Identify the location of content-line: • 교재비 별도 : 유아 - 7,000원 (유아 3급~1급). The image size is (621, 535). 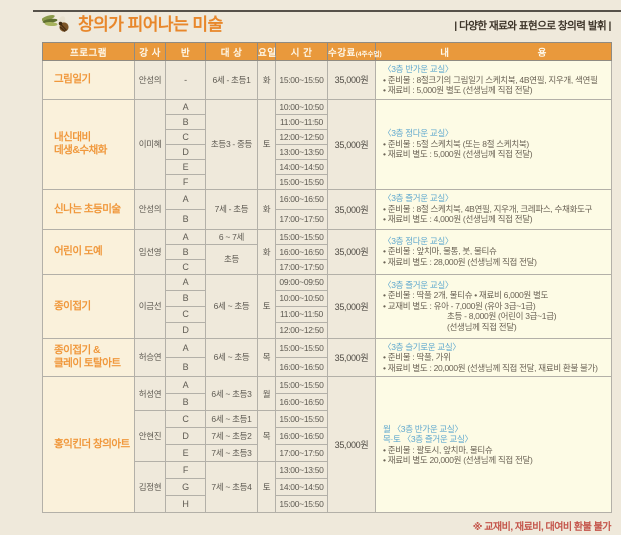
(459, 305).